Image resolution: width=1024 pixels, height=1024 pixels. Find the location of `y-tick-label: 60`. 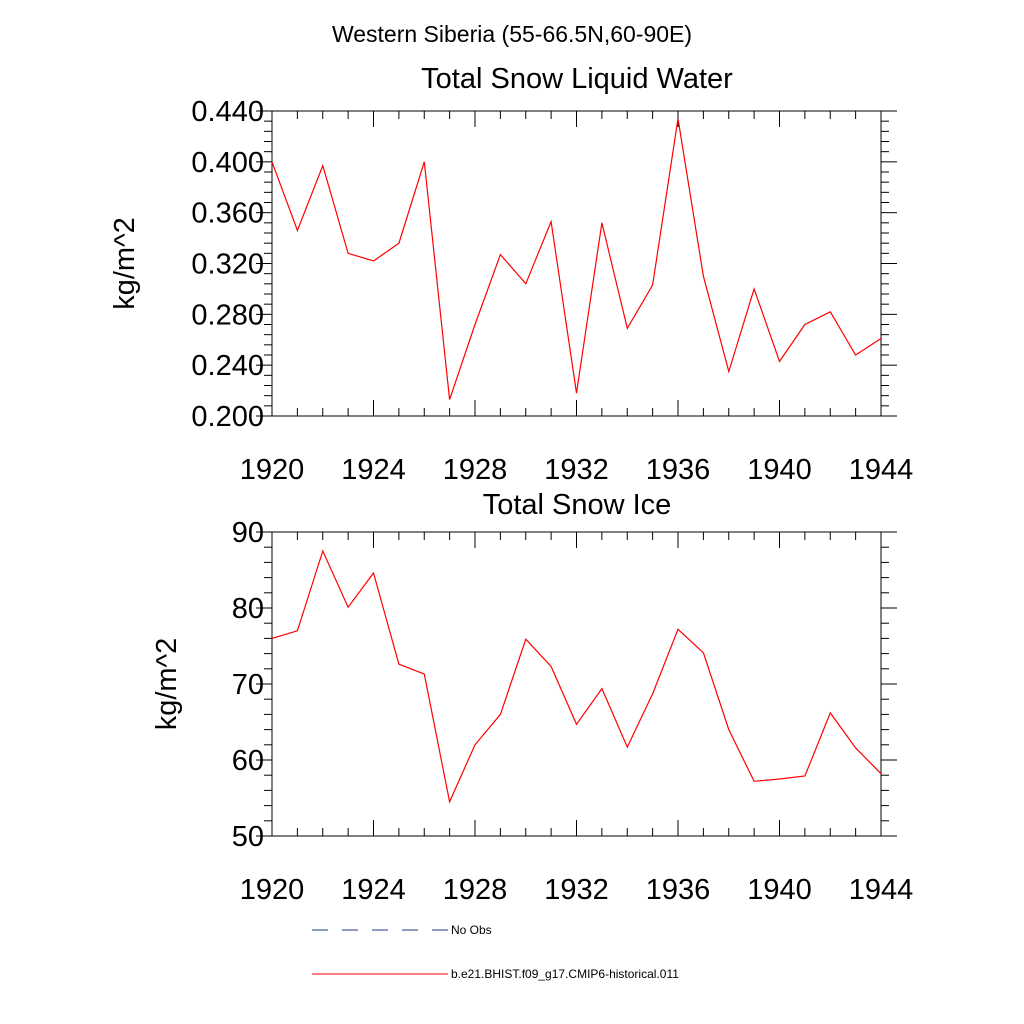

y-tick-label: 60 is located at coordinates (248, 761).